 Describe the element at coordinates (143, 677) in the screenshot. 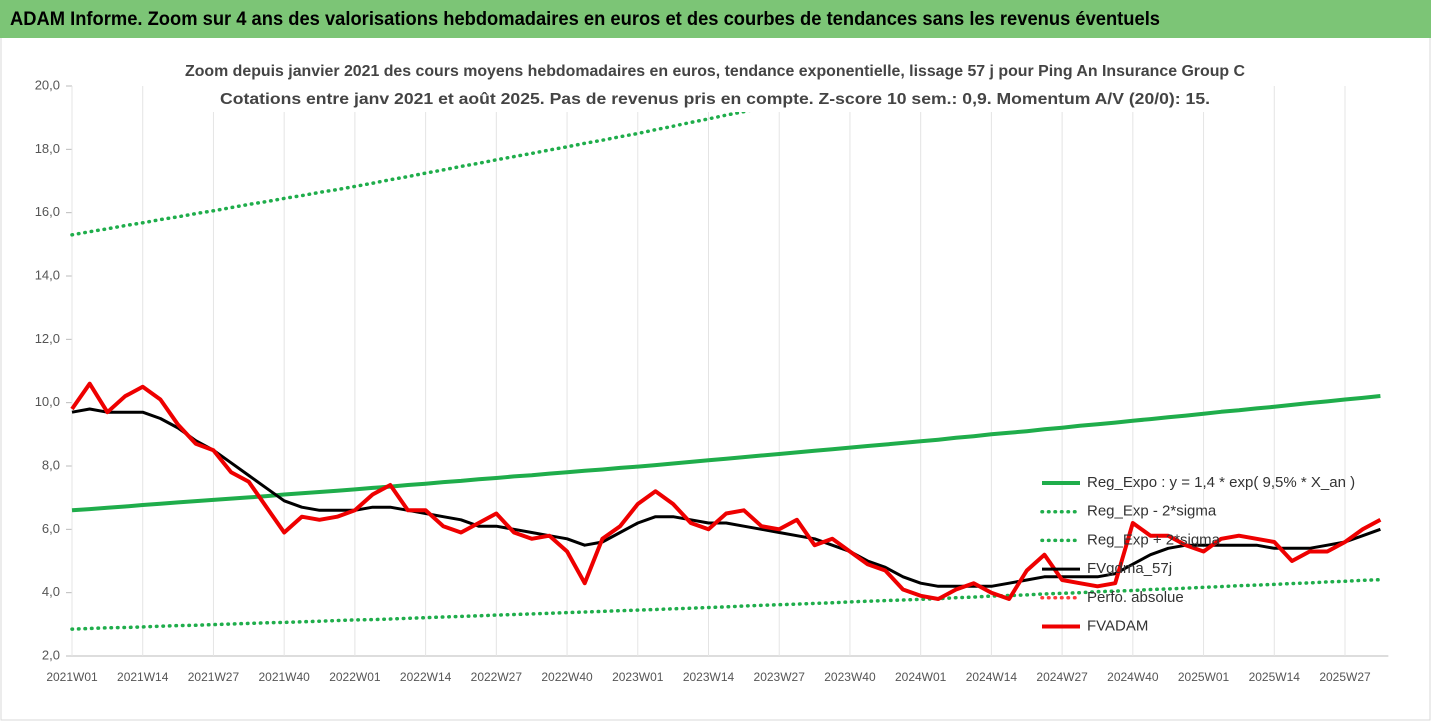

I see `x-tick-label: 2021W14` at that location.